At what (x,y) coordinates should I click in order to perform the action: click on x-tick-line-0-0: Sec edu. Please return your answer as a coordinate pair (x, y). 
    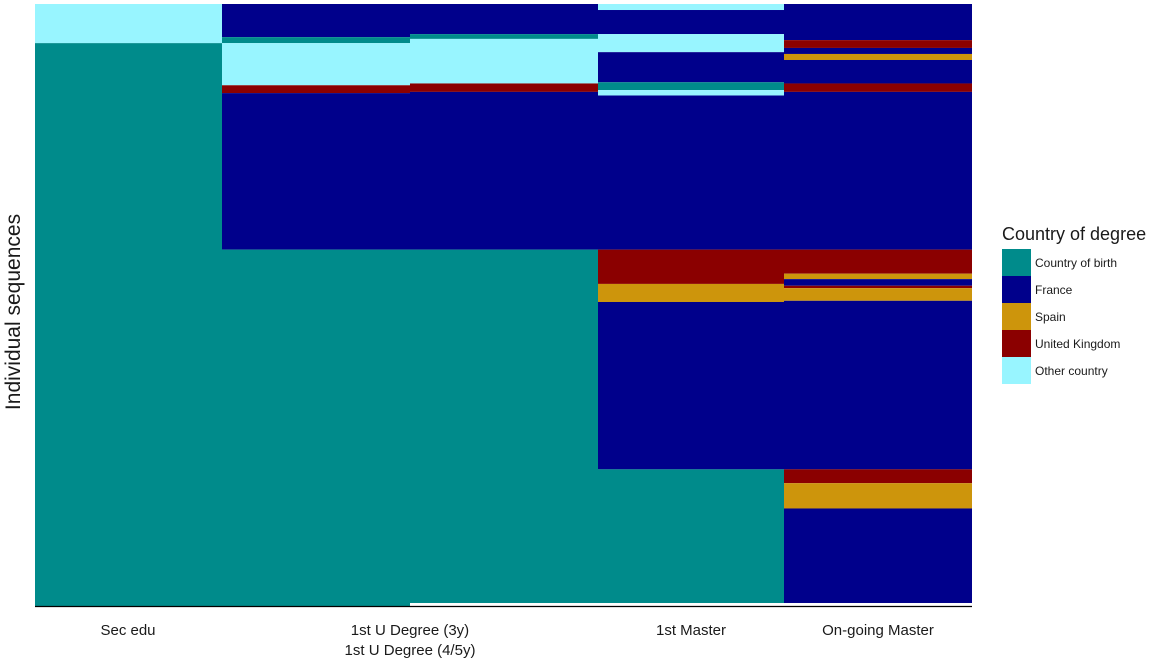
    Looking at the image, I should click on (128, 630).